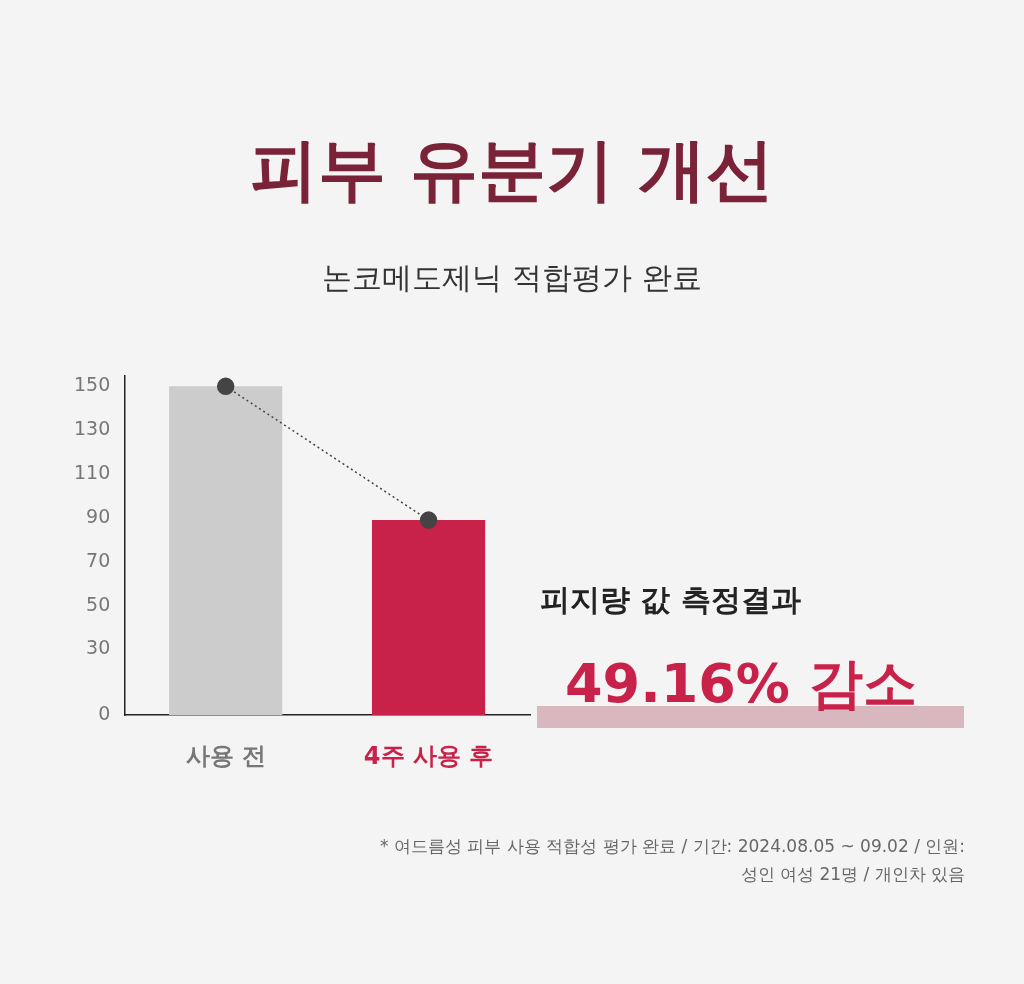 This screenshot has height=984, width=1024. I want to click on y-tick-label: 50, so click(98, 603).